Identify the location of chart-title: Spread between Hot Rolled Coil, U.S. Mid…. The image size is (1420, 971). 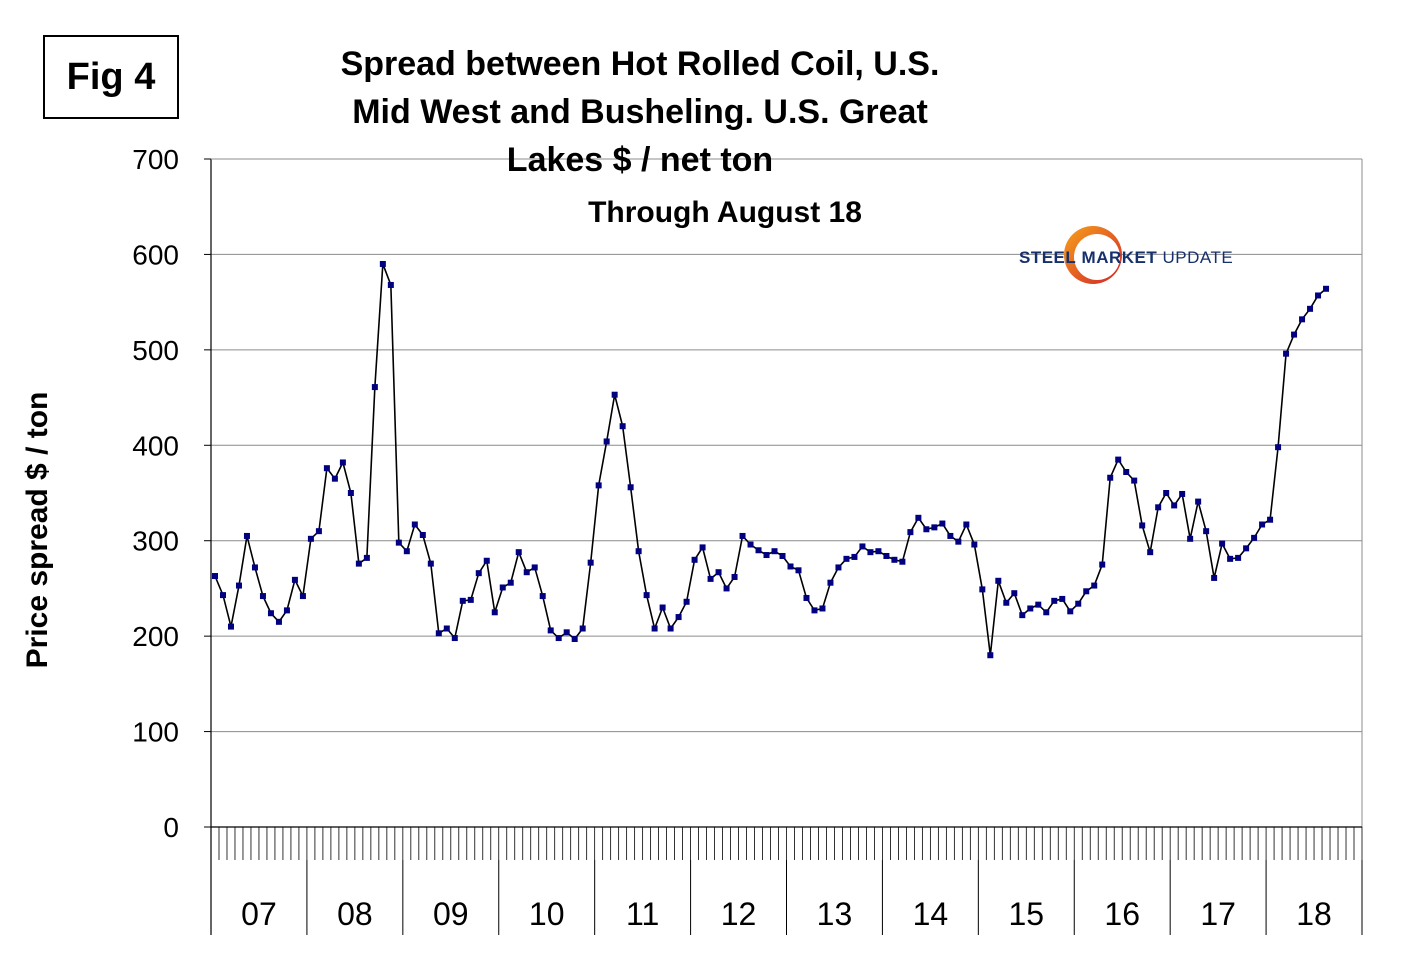
(640, 112).